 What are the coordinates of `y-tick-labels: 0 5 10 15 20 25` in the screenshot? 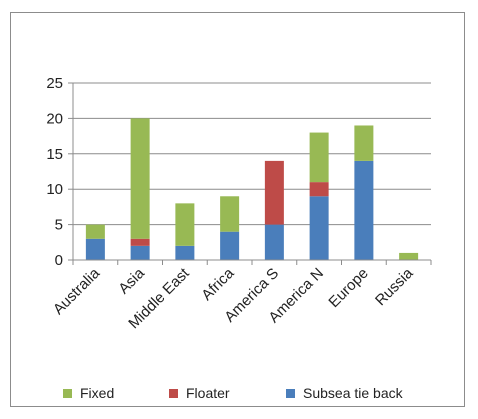 It's located at (54, 172).